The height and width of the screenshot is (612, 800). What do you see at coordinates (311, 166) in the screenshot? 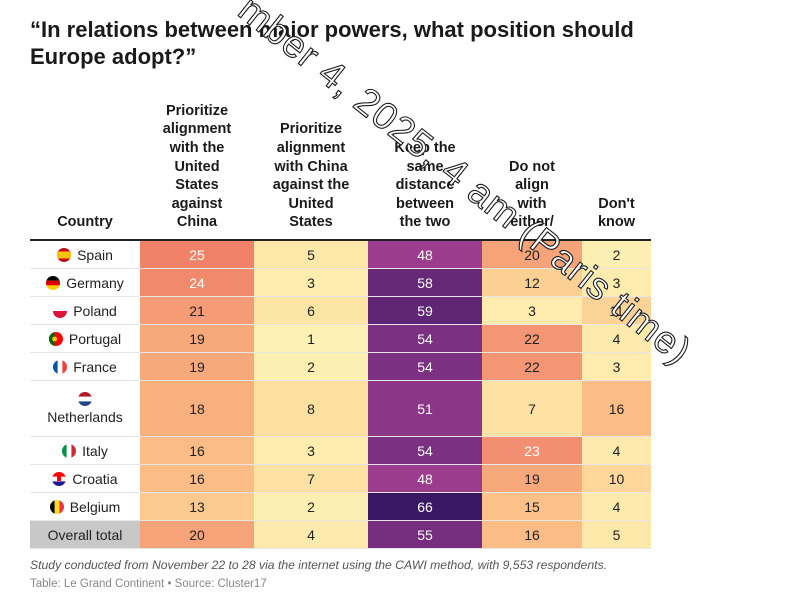
I see `column-header-line: with China` at bounding box center [311, 166].